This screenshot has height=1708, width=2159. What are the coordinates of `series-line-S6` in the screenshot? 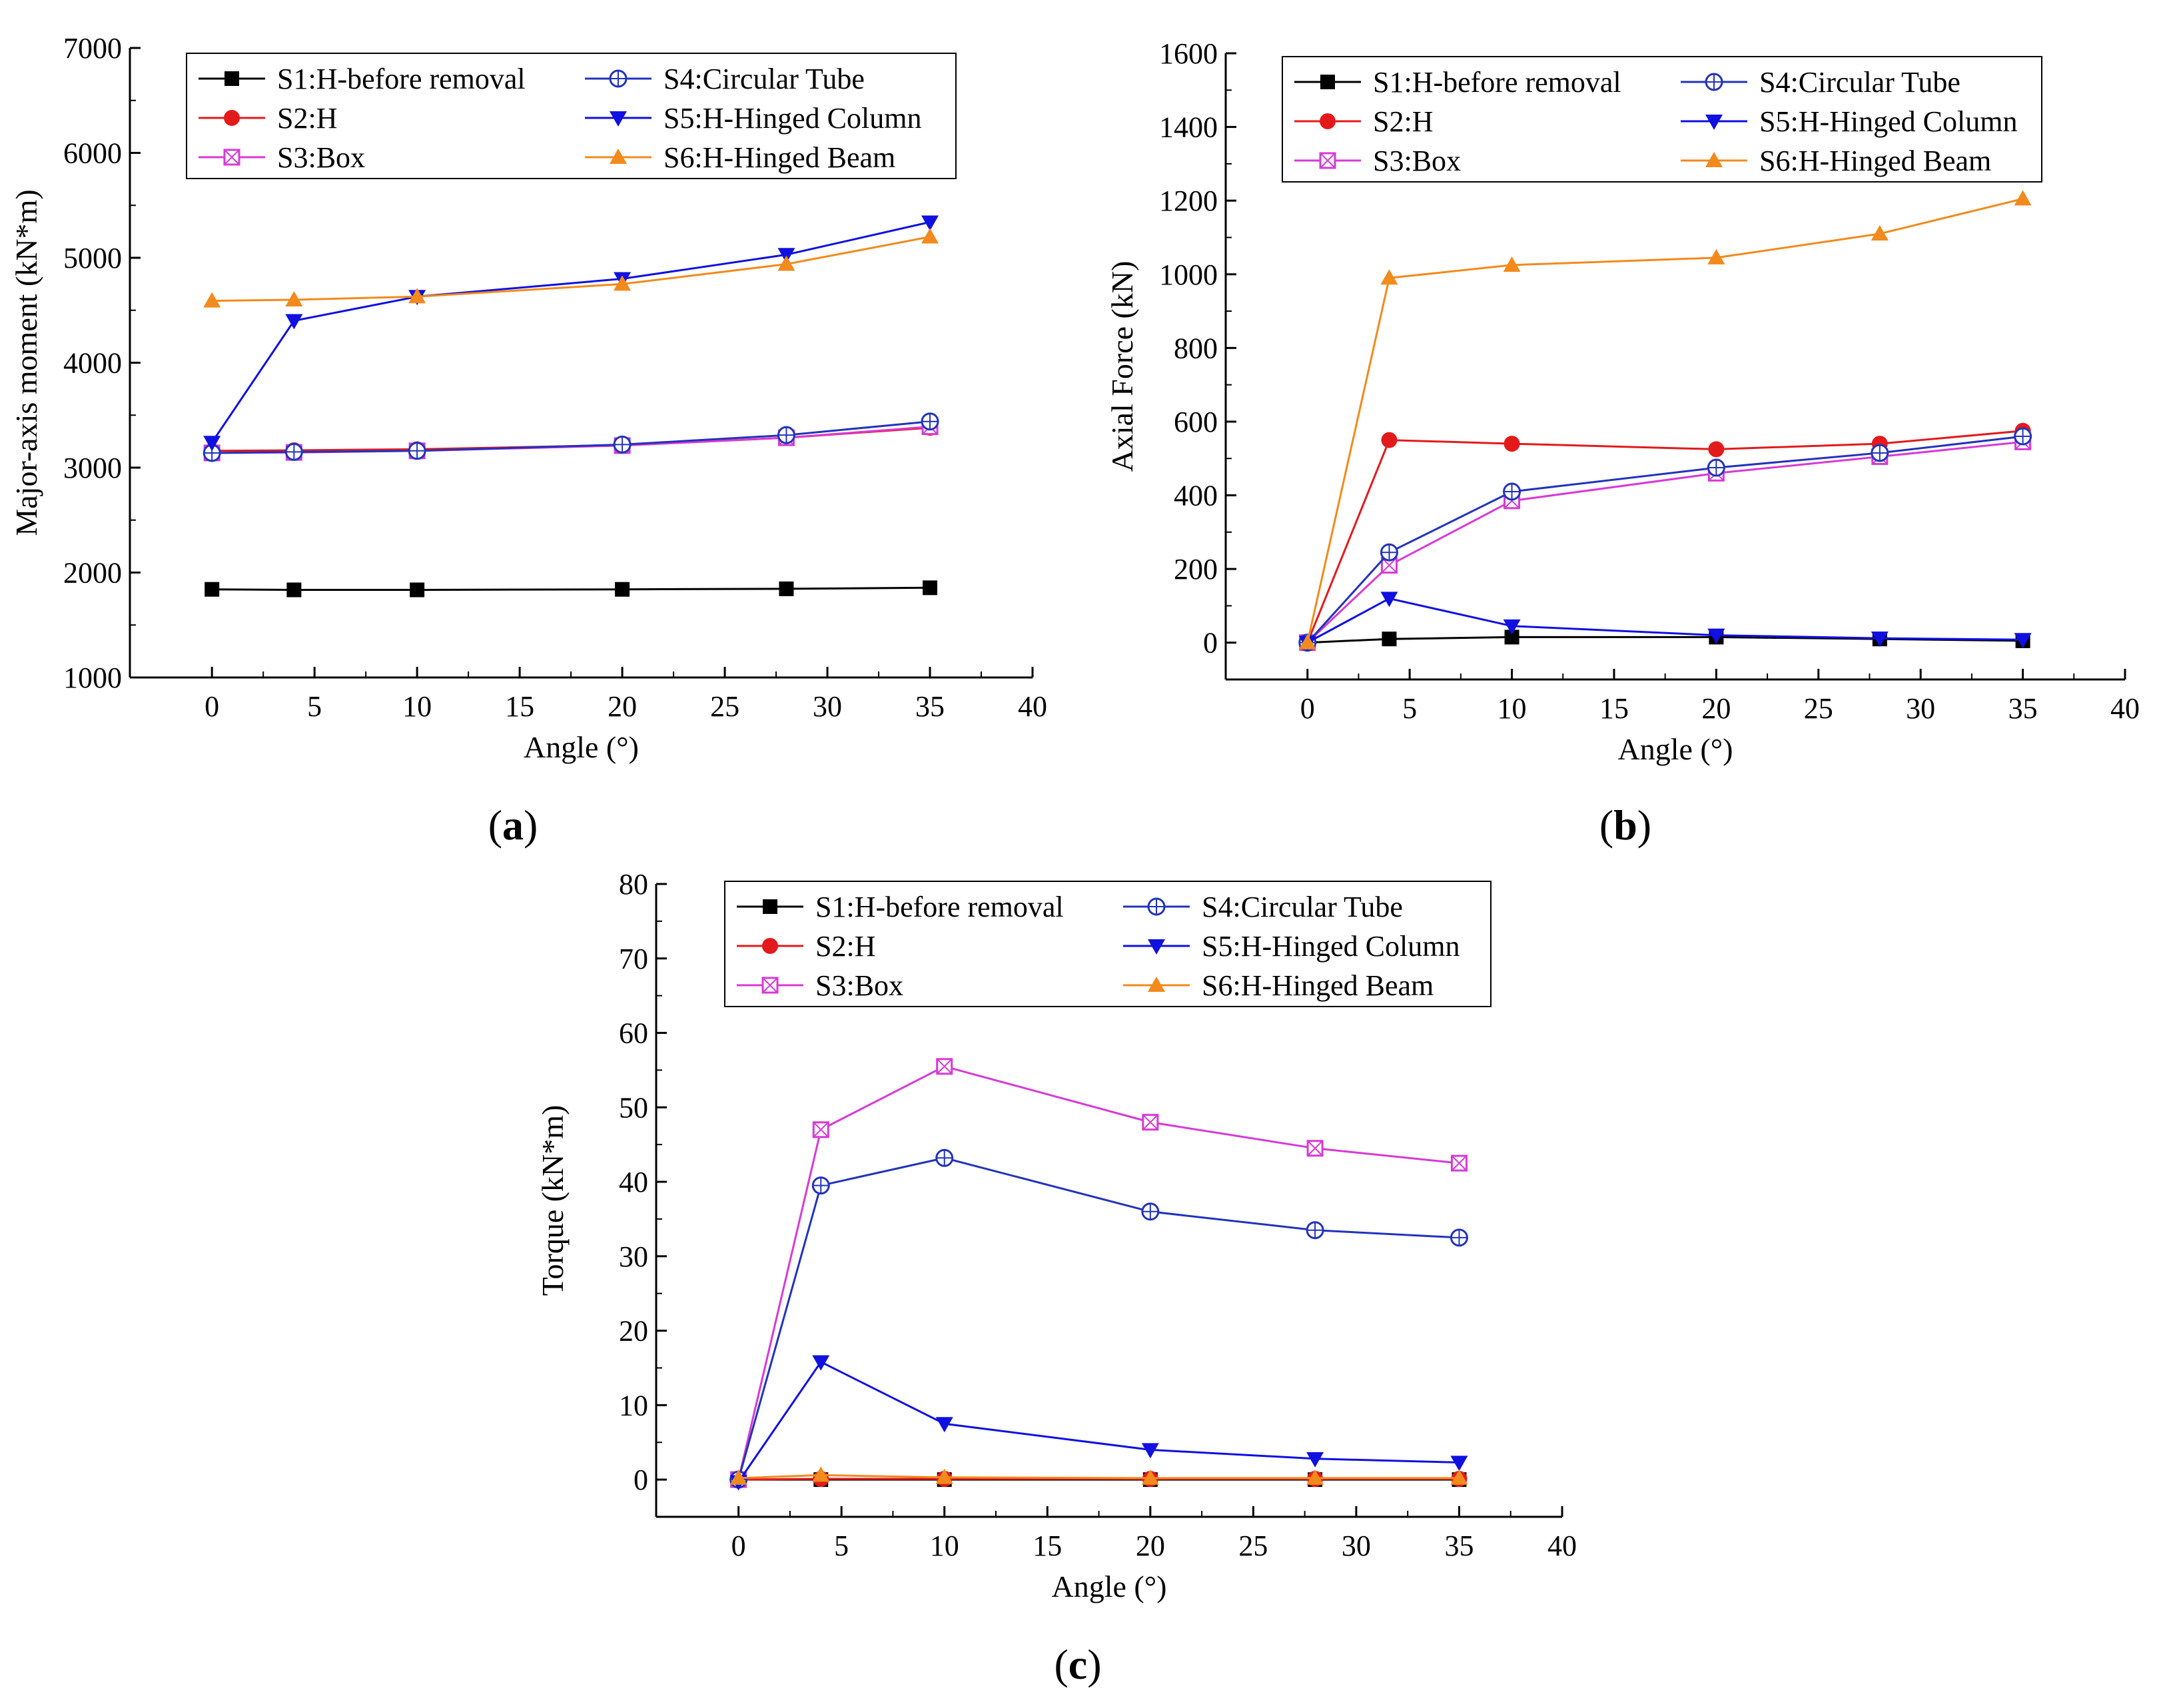 It's located at (1664, 420).